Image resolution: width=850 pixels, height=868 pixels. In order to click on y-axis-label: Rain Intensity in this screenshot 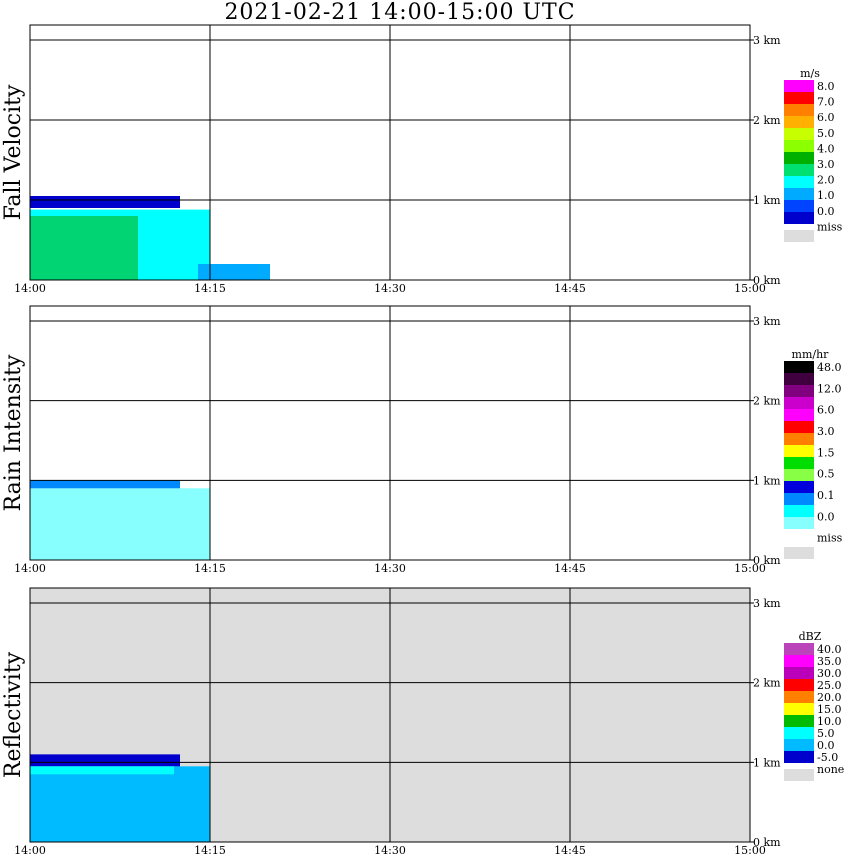, I will do `click(13, 432)`.